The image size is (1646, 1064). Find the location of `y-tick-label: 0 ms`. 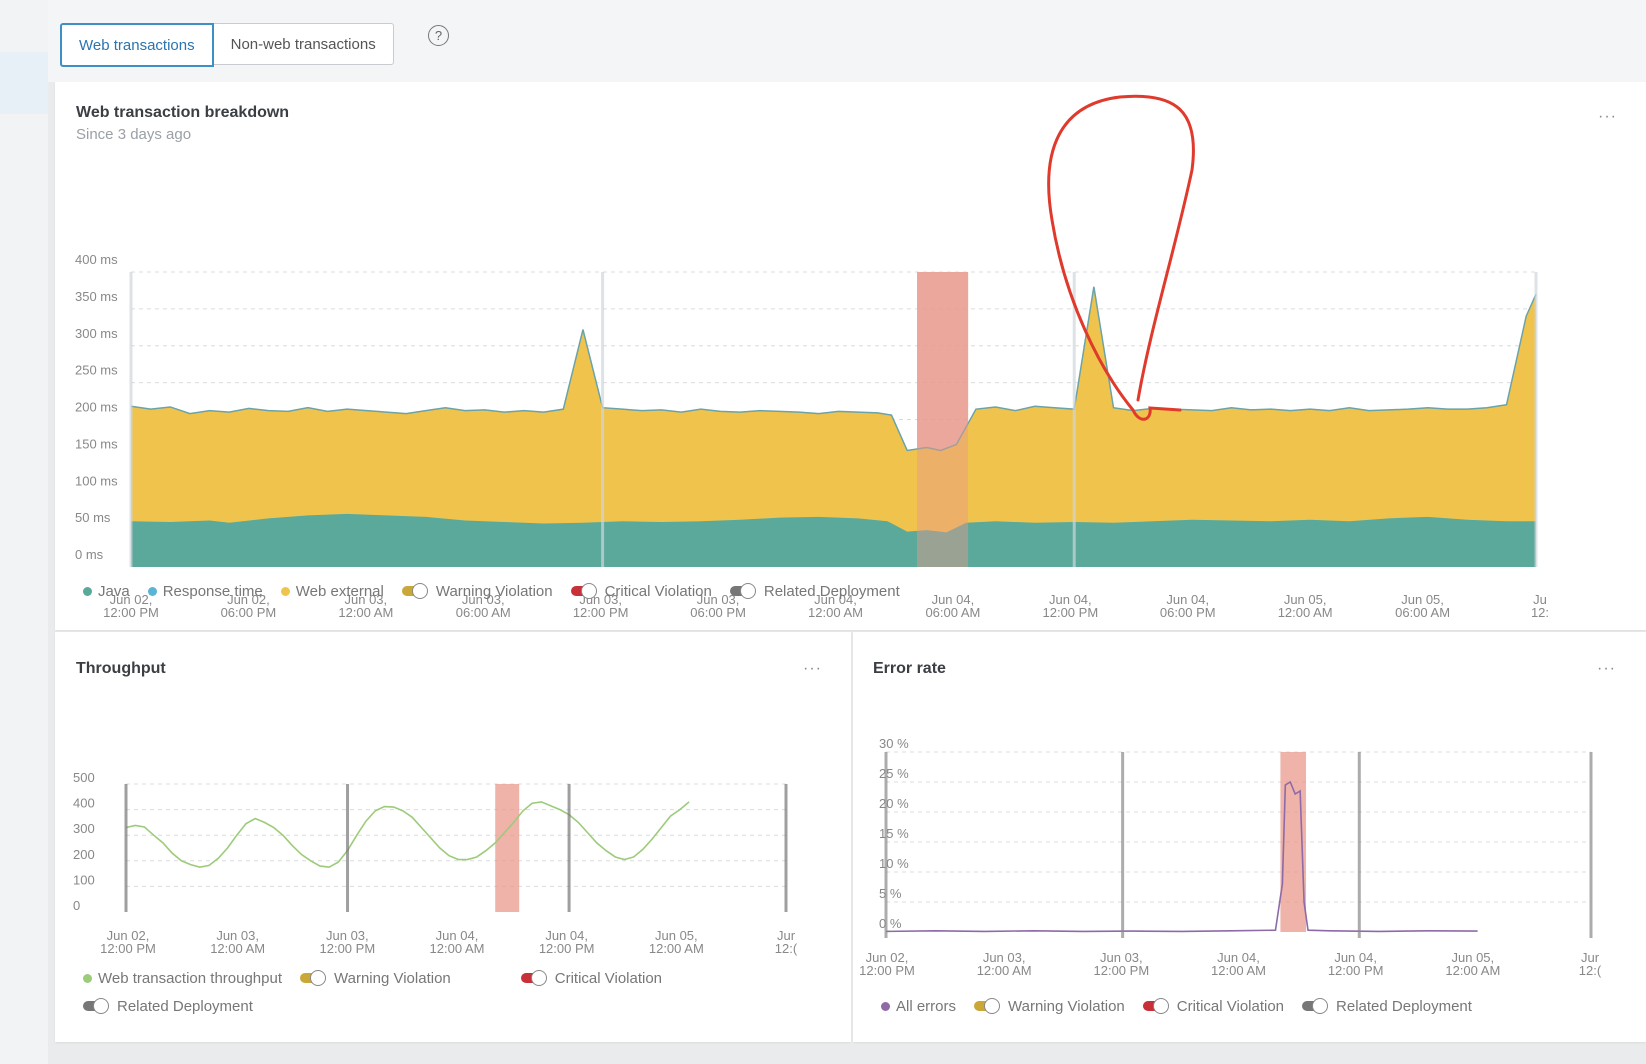

y-tick-label: 0 ms is located at coordinates (89, 554).